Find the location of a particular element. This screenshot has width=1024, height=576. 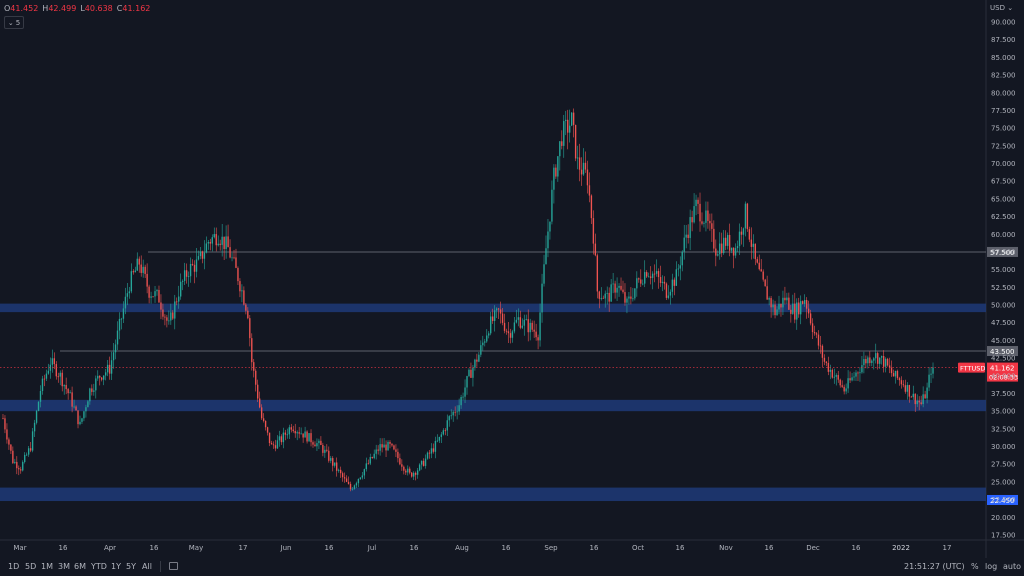

x-tick-label: Jul is located at coordinates (372, 548).